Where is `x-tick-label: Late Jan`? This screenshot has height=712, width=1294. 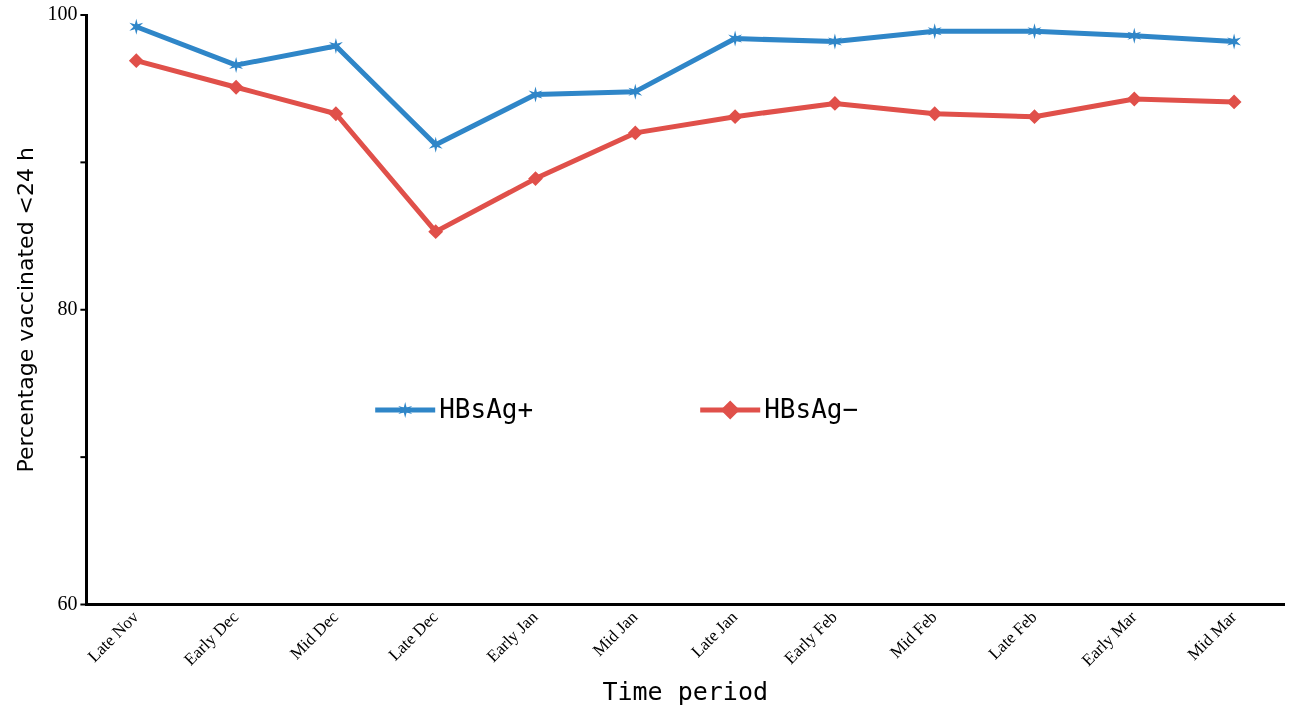
x-tick-label: Late Jan is located at coordinates (714, 634).